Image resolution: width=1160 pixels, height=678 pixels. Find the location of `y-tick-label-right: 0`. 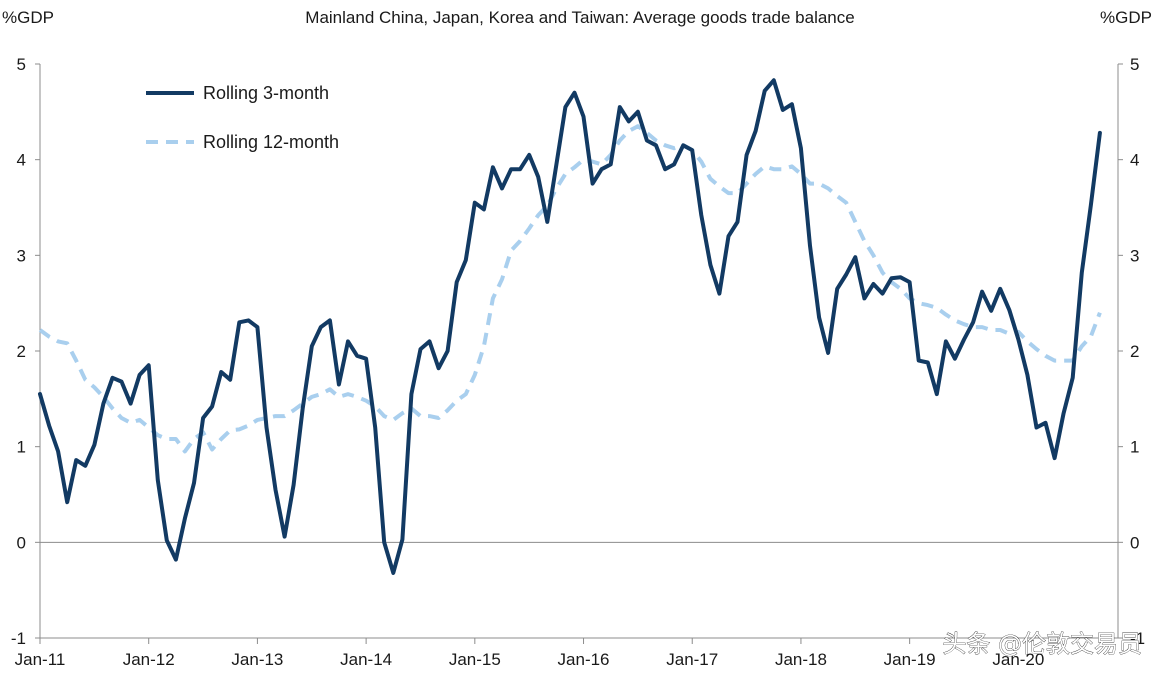

y-tick-label-right: 0 is located at coordinates (1134, 542).